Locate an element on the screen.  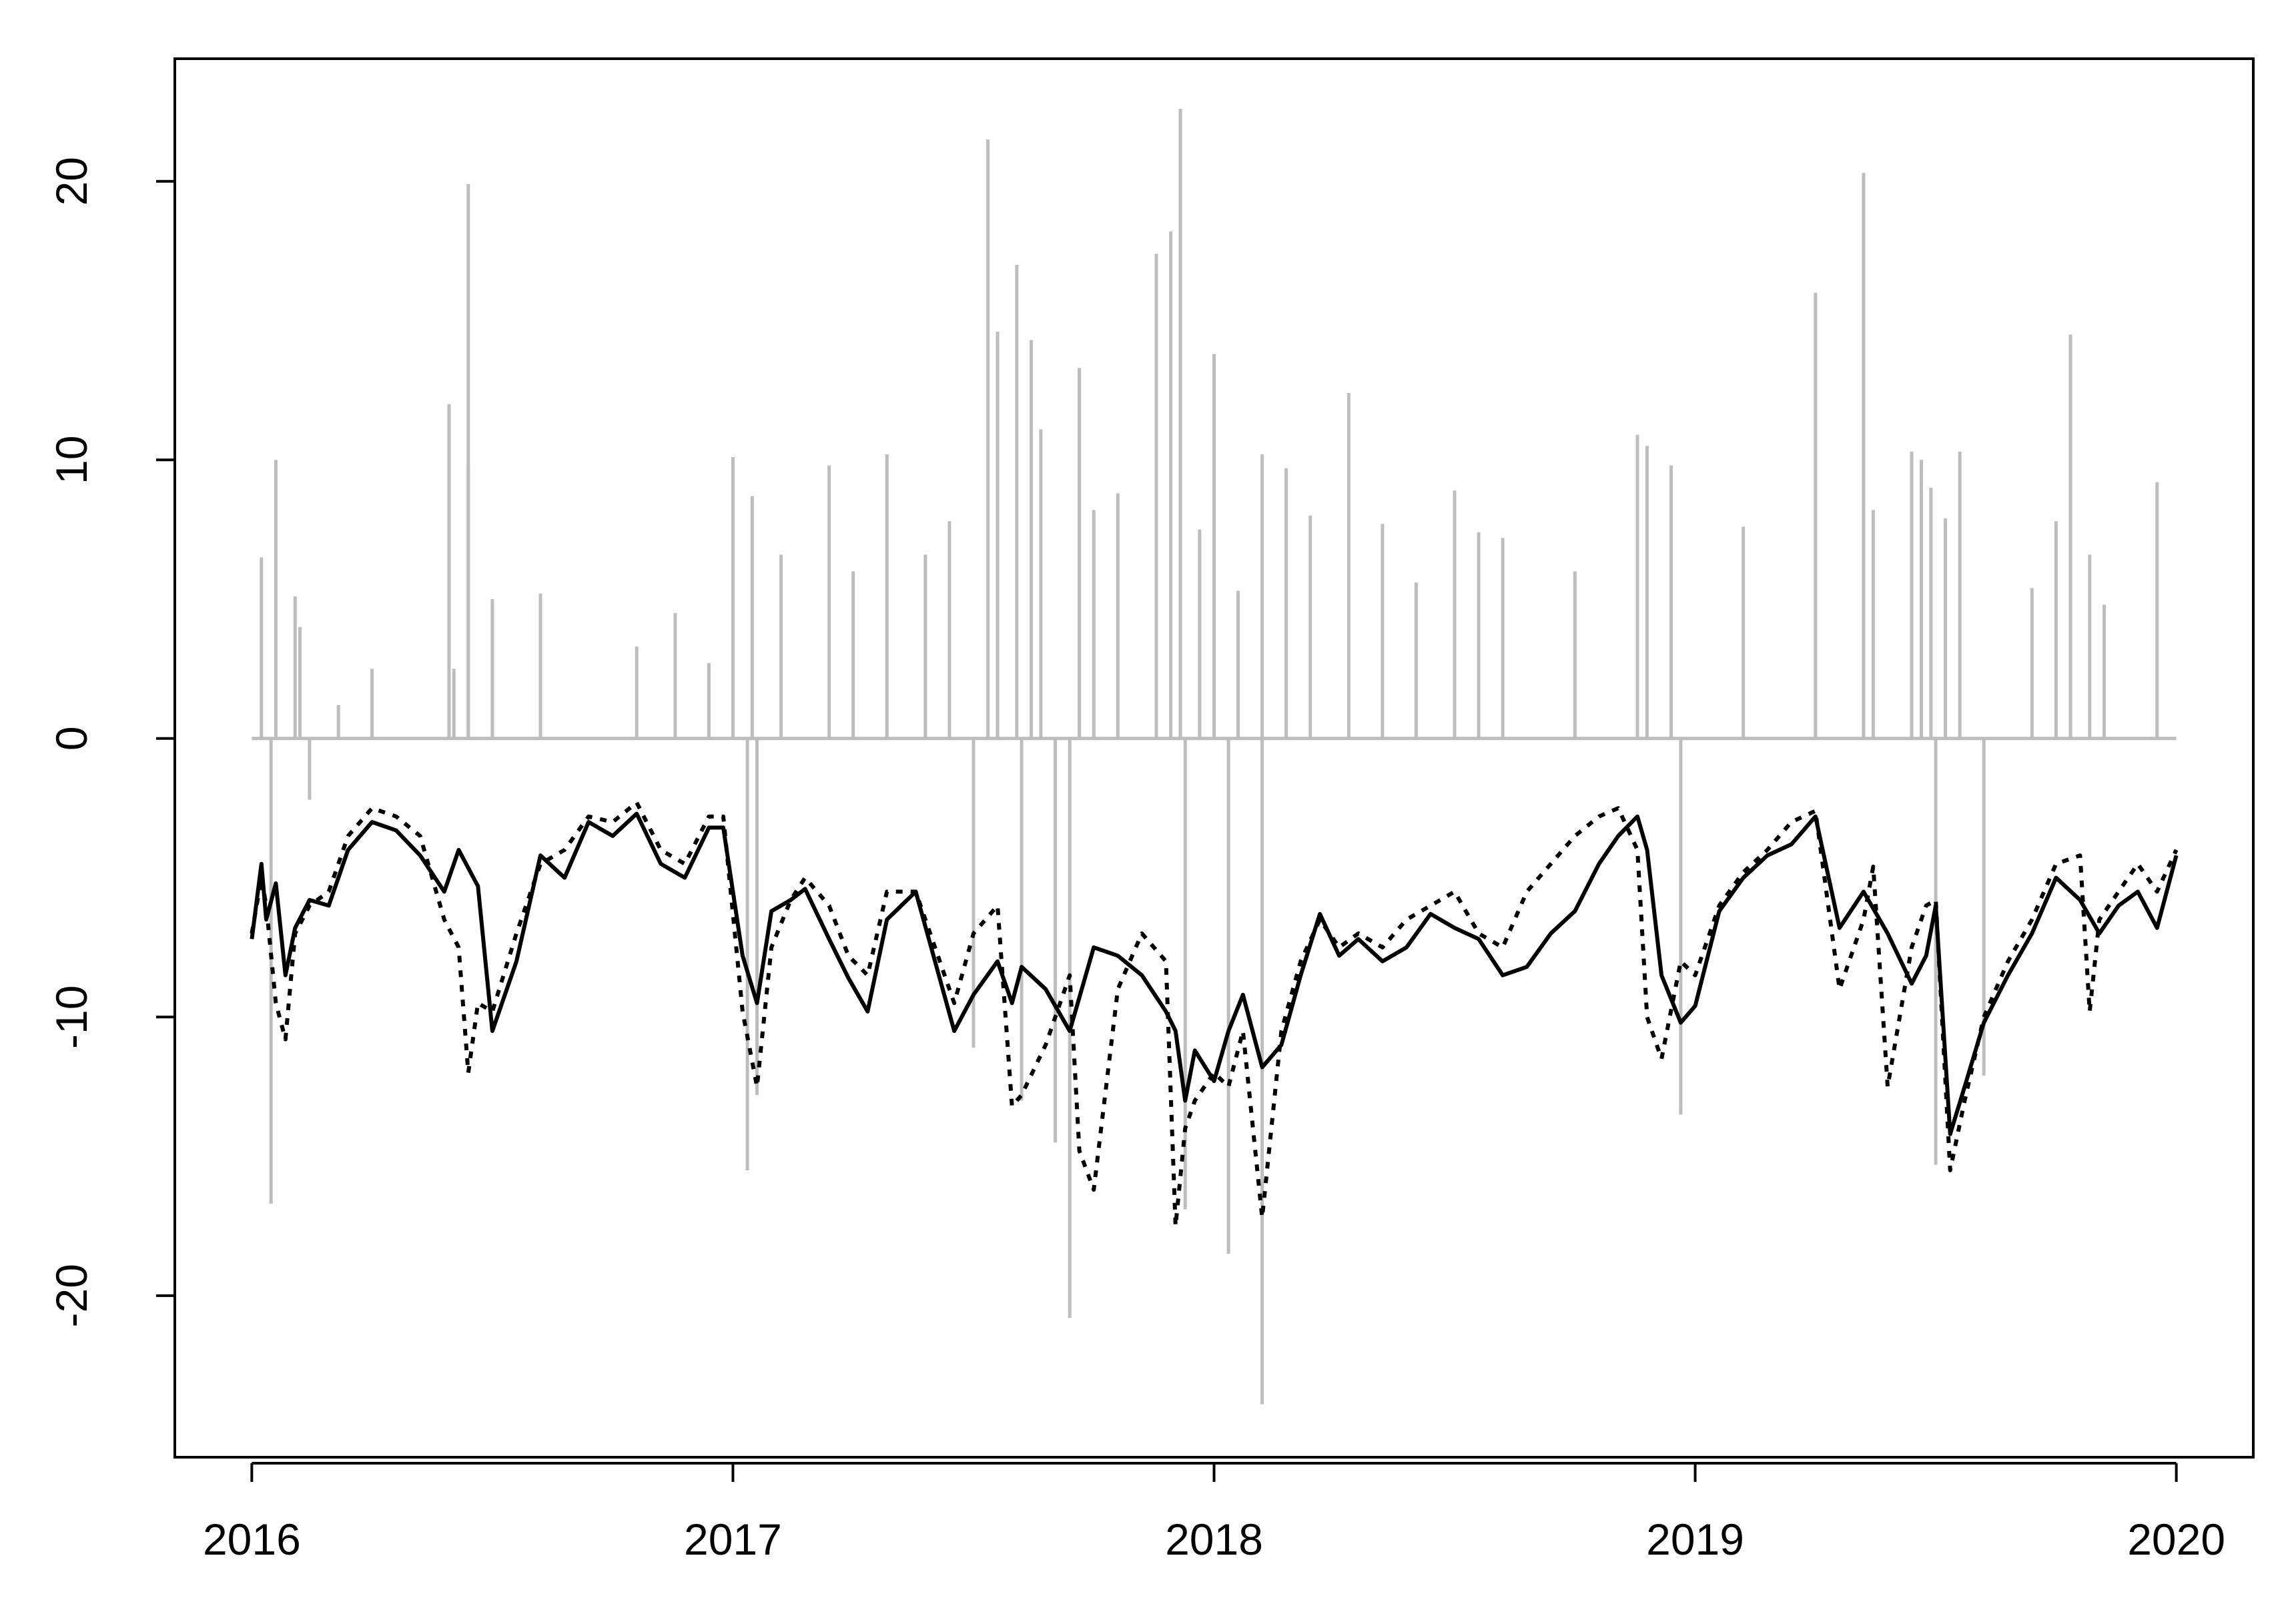
x-tick-label: 2020 is located at coordinates (2176, 1539).